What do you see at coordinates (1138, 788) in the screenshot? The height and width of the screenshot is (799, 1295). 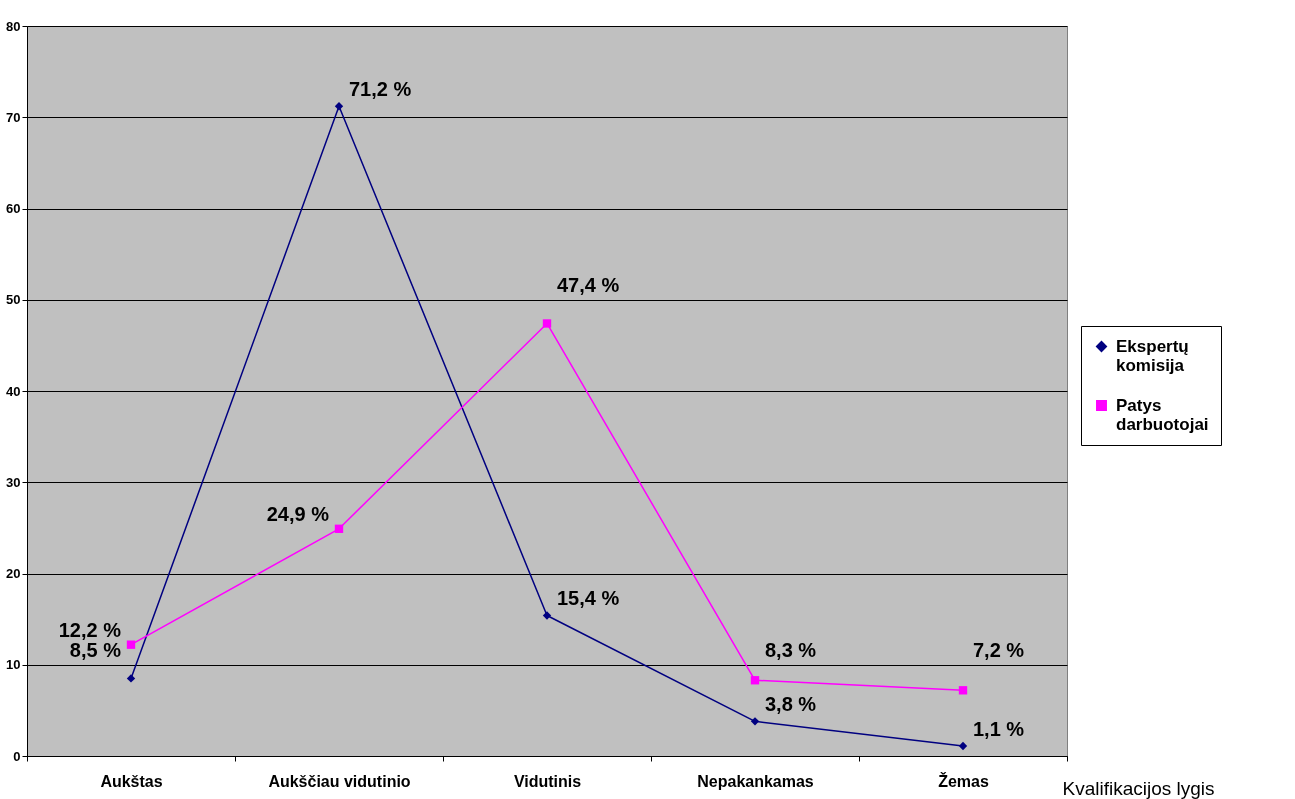 I see `x-axis-title: Kvalifikacijos lygis` at bounding box center [1138, 788].